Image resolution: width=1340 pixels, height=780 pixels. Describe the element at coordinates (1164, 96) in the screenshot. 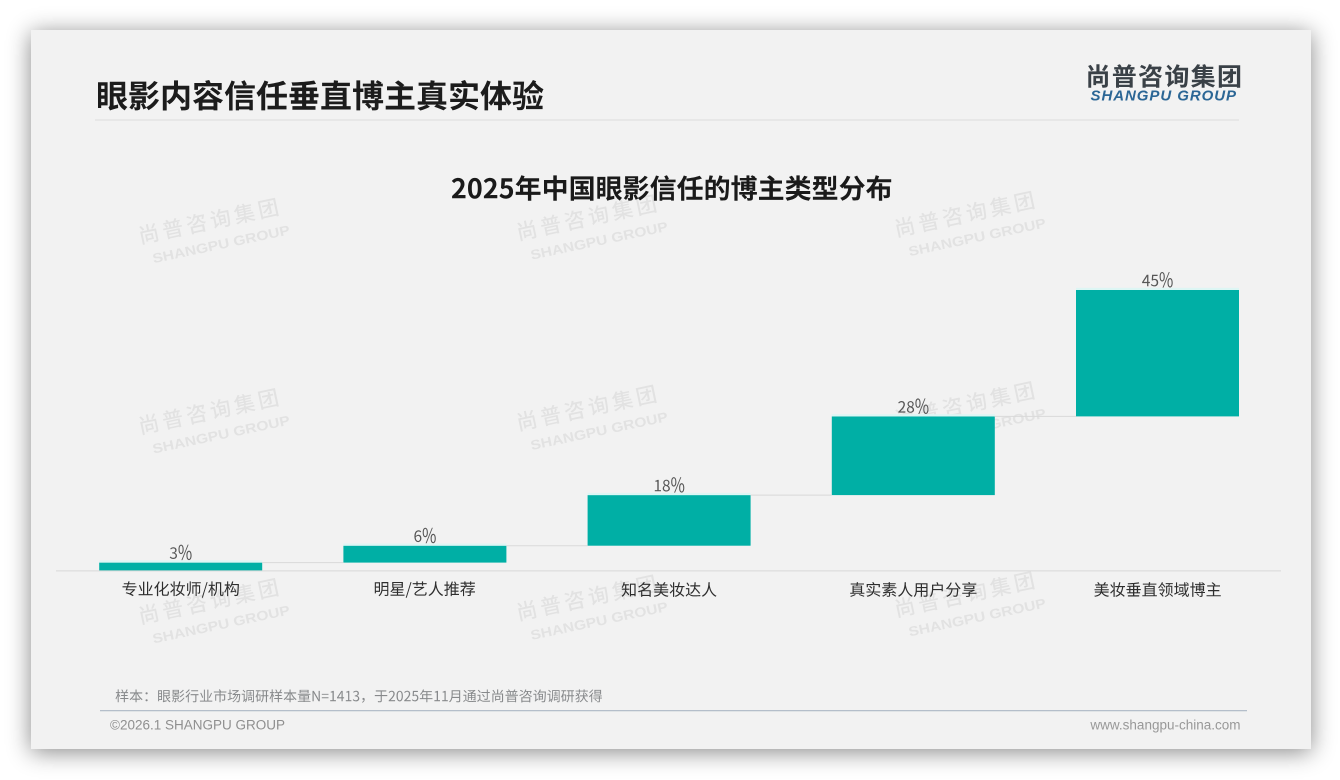

I see `svg-text: SHANGPU GROUP` at that location.